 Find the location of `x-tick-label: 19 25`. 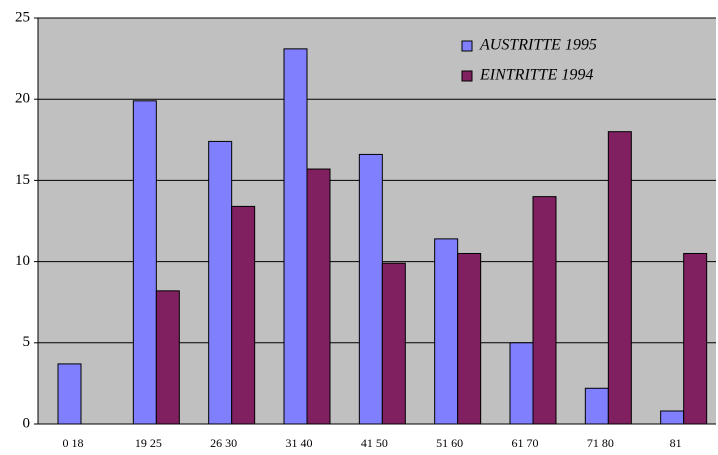

x-tick-label: 19 25 is located at coordinates (148, 443).